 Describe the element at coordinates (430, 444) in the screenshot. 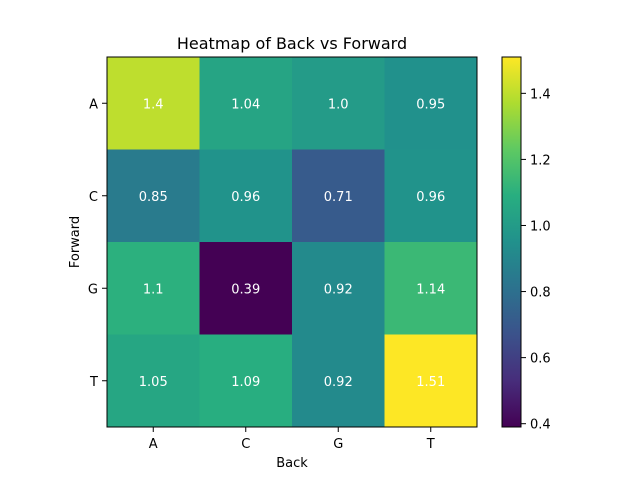

I see `x-tick-label: T` at that location.